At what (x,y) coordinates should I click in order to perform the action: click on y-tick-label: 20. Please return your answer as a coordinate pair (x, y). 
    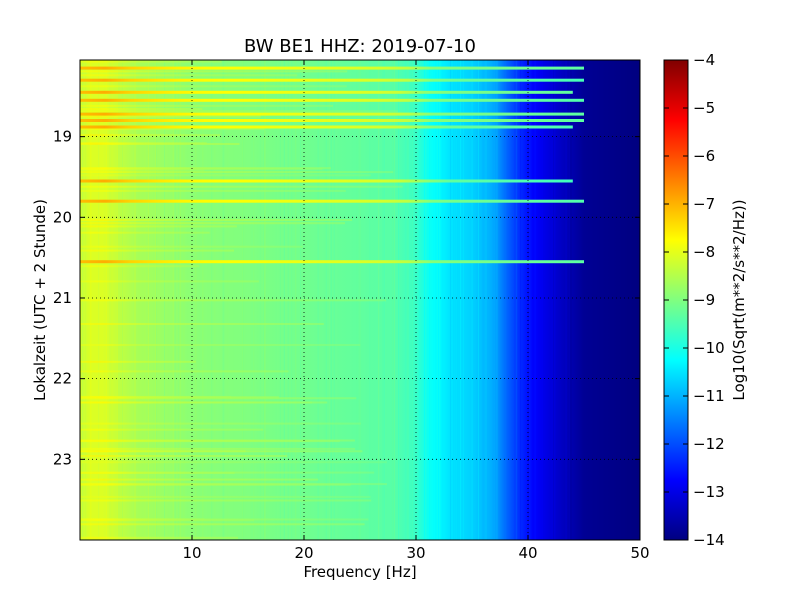
    Looking at the image, I should click on (62, 217).